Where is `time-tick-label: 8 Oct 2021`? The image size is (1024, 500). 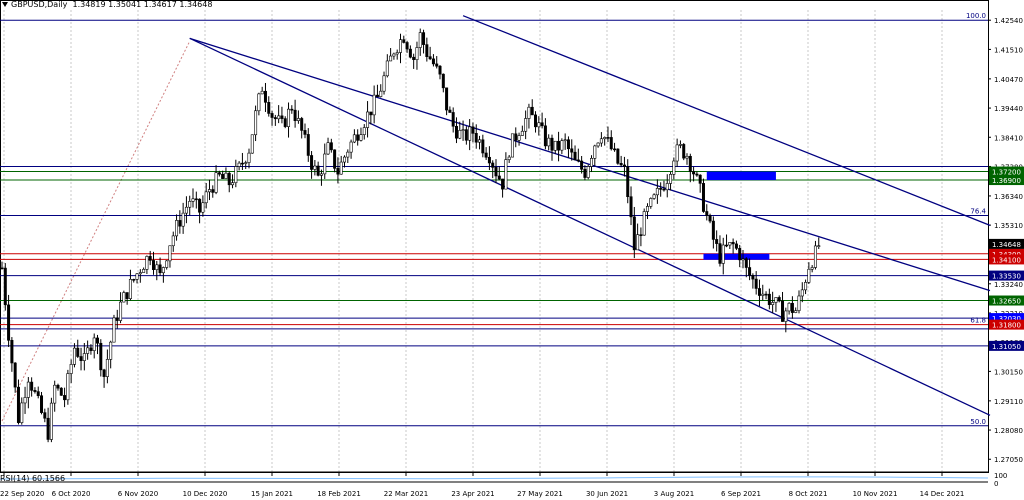 time-tick-label: 8 Oct 2021 is located at coordinates (808, 494).